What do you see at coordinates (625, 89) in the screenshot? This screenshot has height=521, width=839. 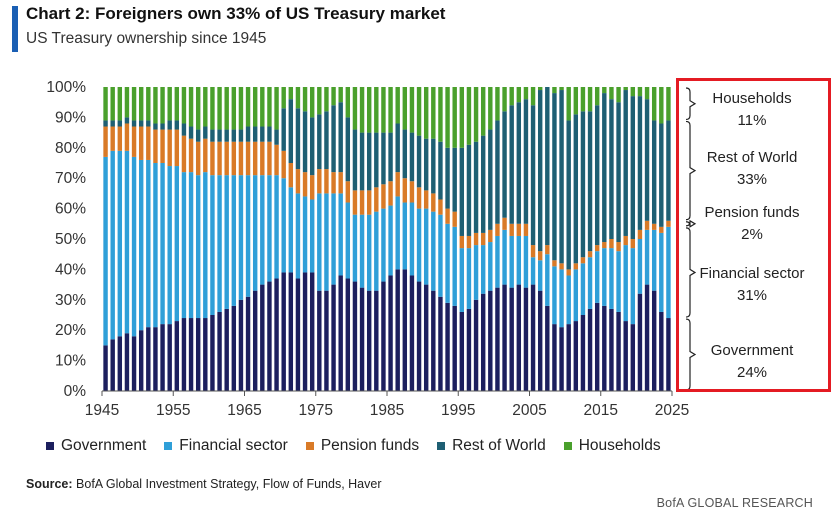 I see `bar-households-2018` at bounding box center [625, 89].